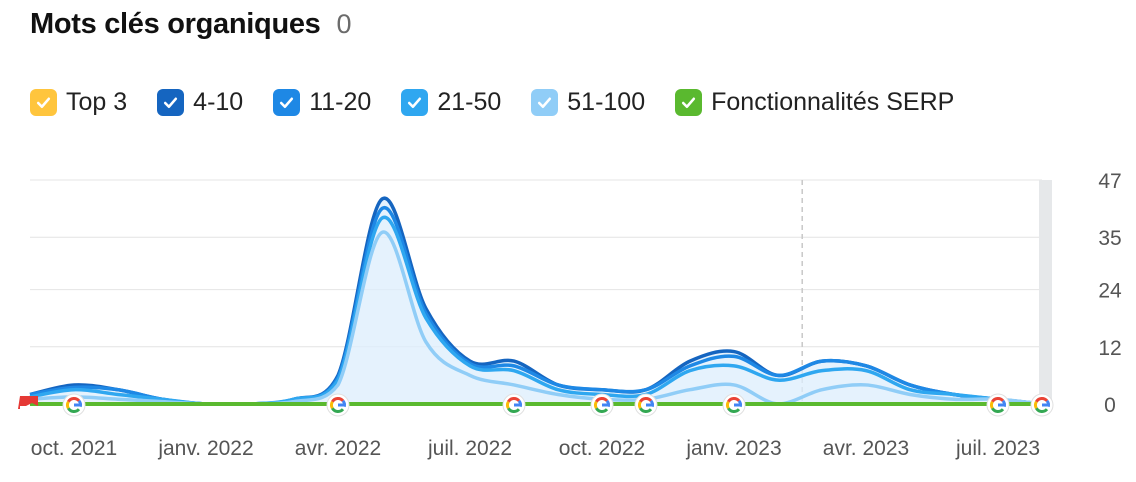 The image size is (1136, 482). I want to click on x-tick-label: avr. 2023, so click(866, 448).